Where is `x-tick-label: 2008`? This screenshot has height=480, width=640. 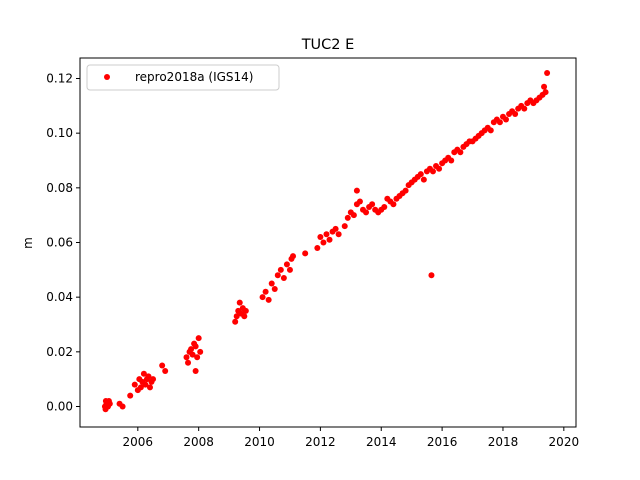
x-tick-label: 2008 is located at coordinates (198, 442).